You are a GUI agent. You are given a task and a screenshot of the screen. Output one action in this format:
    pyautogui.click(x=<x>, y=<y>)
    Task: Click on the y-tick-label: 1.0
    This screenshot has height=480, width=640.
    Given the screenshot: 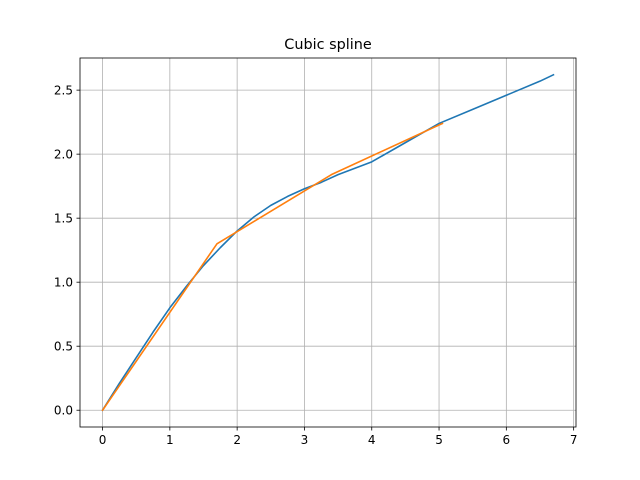 What is the action you would take?
    pyautogui.click(x=63, y=283)
    